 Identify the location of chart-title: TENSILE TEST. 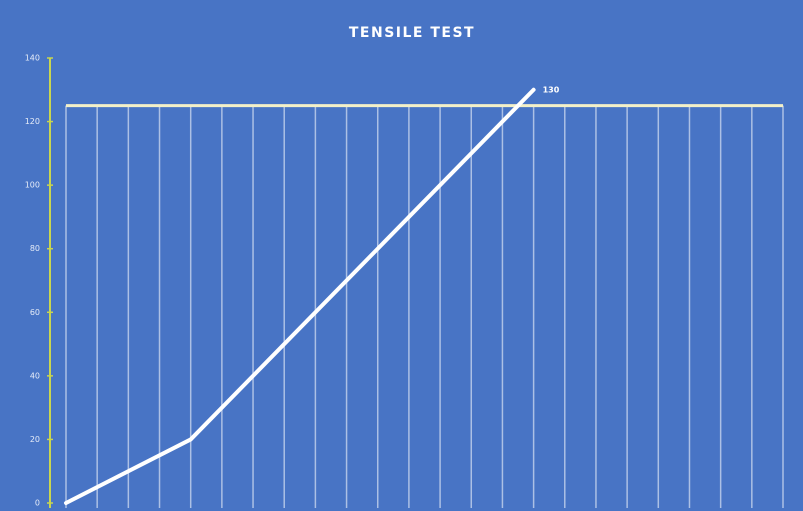
(412, 33).